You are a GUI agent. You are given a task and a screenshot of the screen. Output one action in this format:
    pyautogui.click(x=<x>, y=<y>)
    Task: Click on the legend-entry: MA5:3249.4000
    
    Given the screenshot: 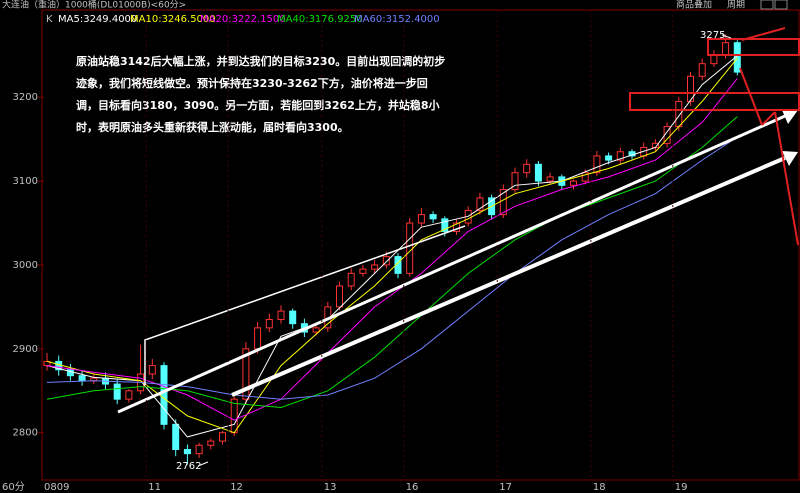 What is the action you would take?
    pyautogui.click(x=97, y=19)
    